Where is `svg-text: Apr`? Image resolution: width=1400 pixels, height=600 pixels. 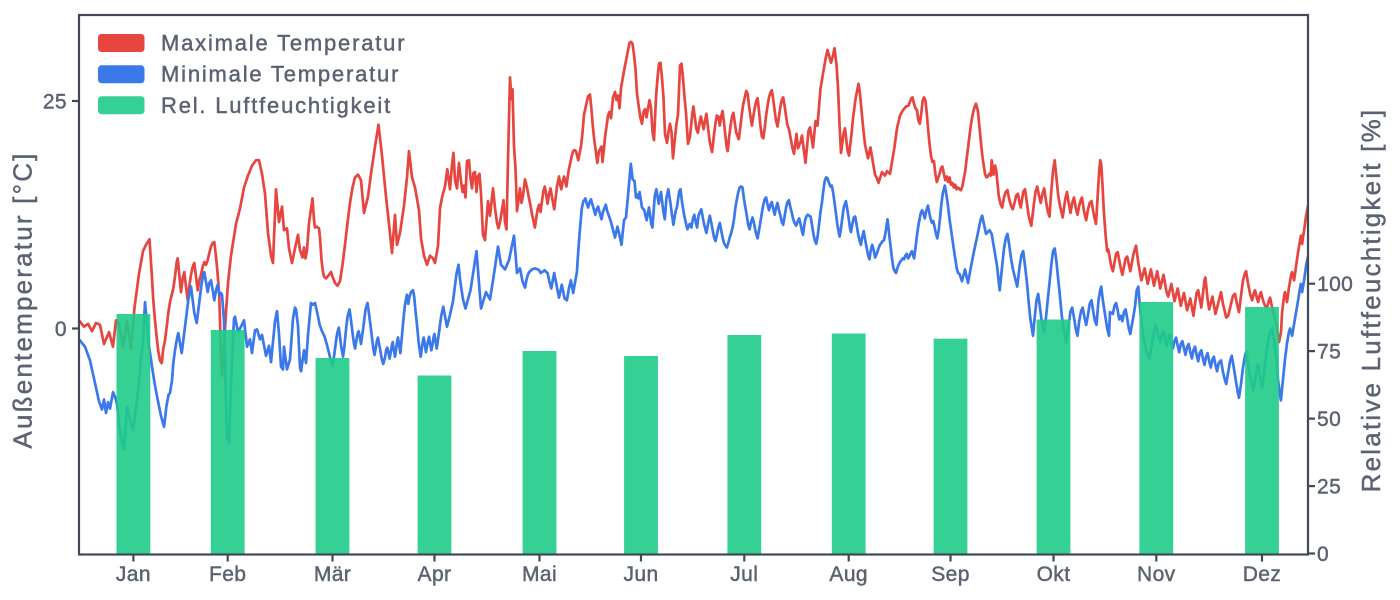
svg-text: Apr is located at coordinates (435, 574).